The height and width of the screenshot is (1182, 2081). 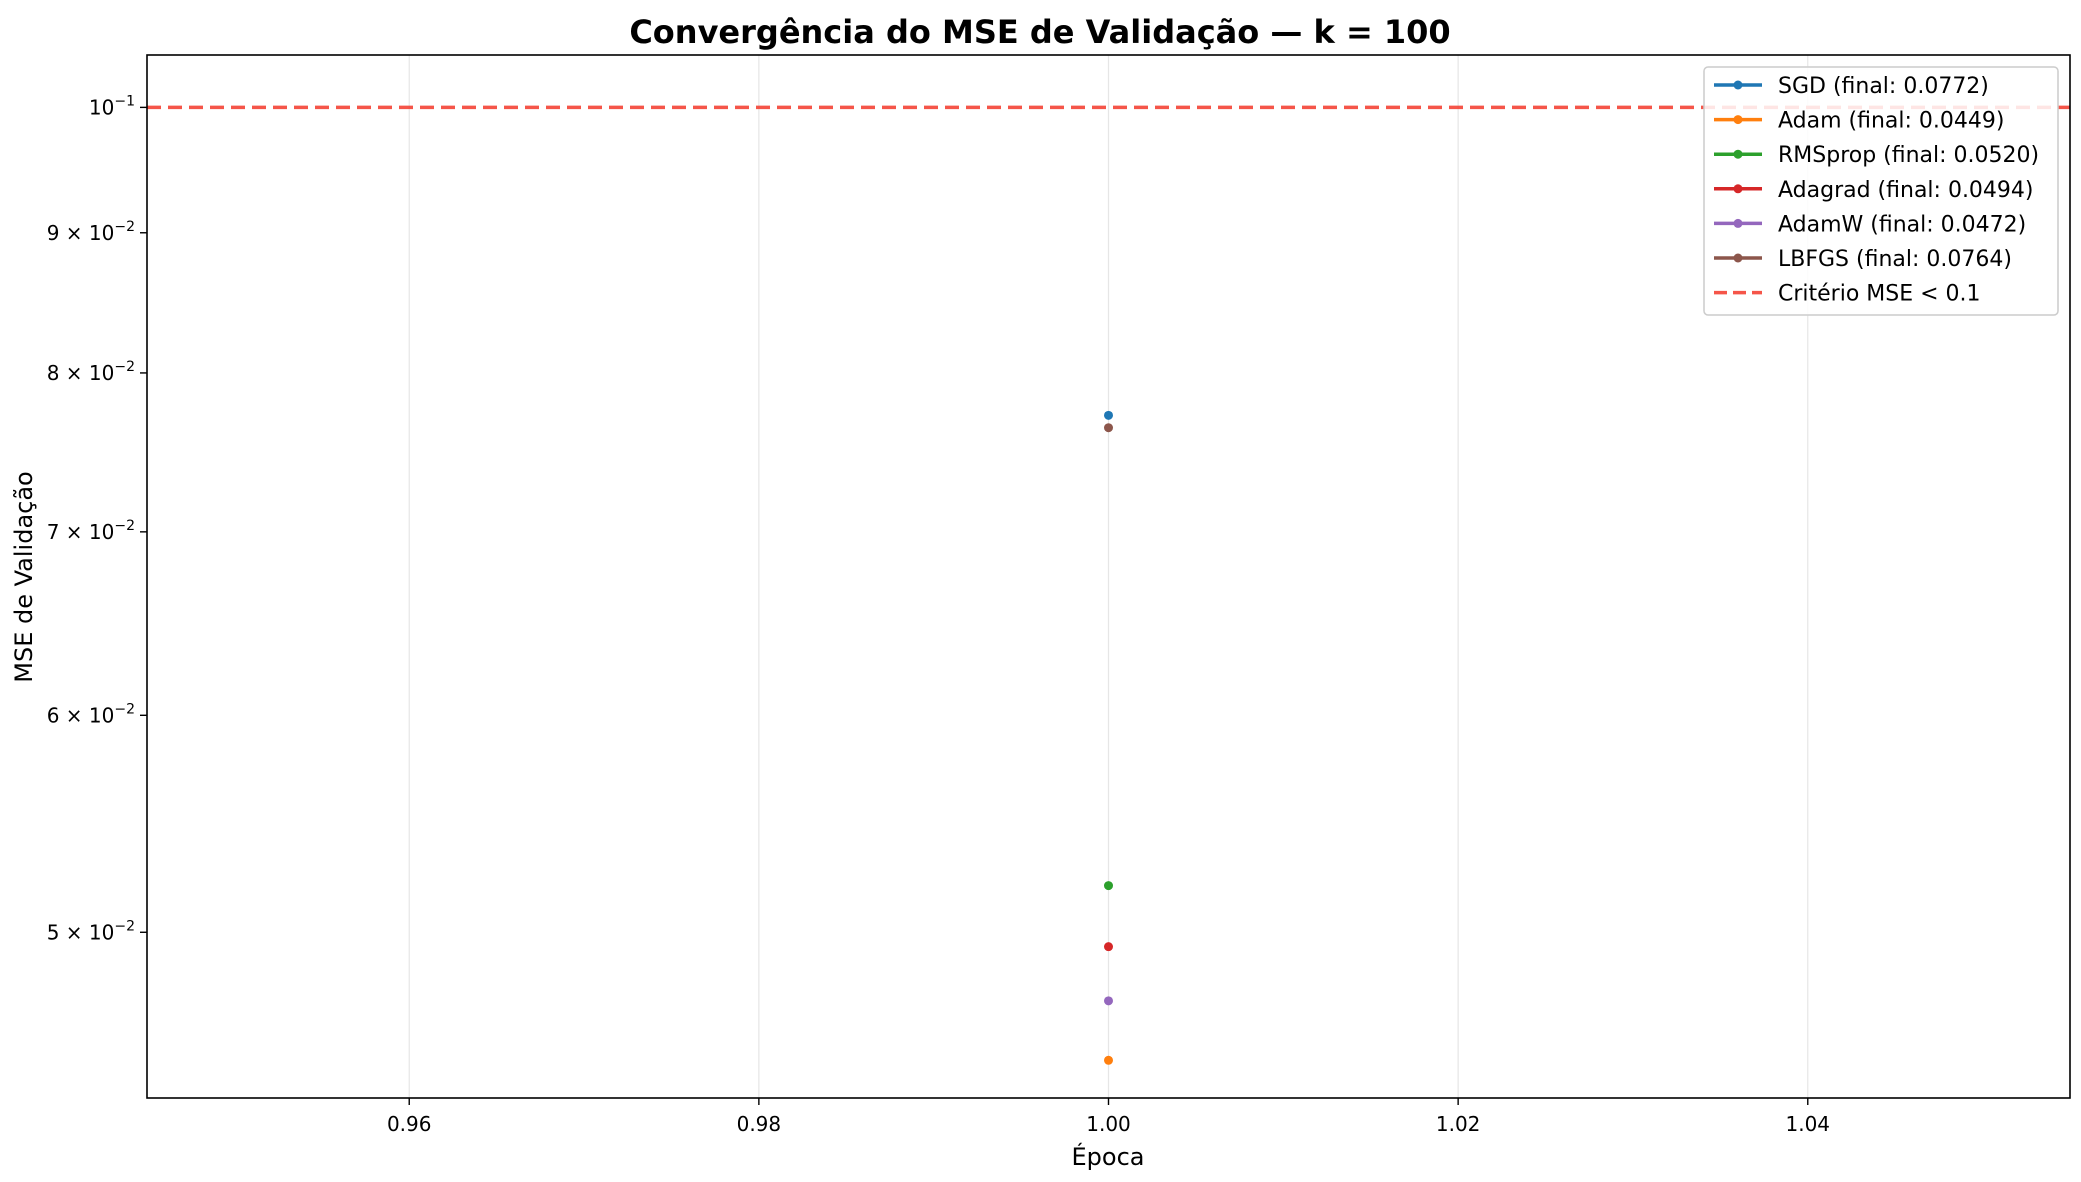 I want to click on legend-item: Adam (final: 0.0449), so click(x=1859, y=121).